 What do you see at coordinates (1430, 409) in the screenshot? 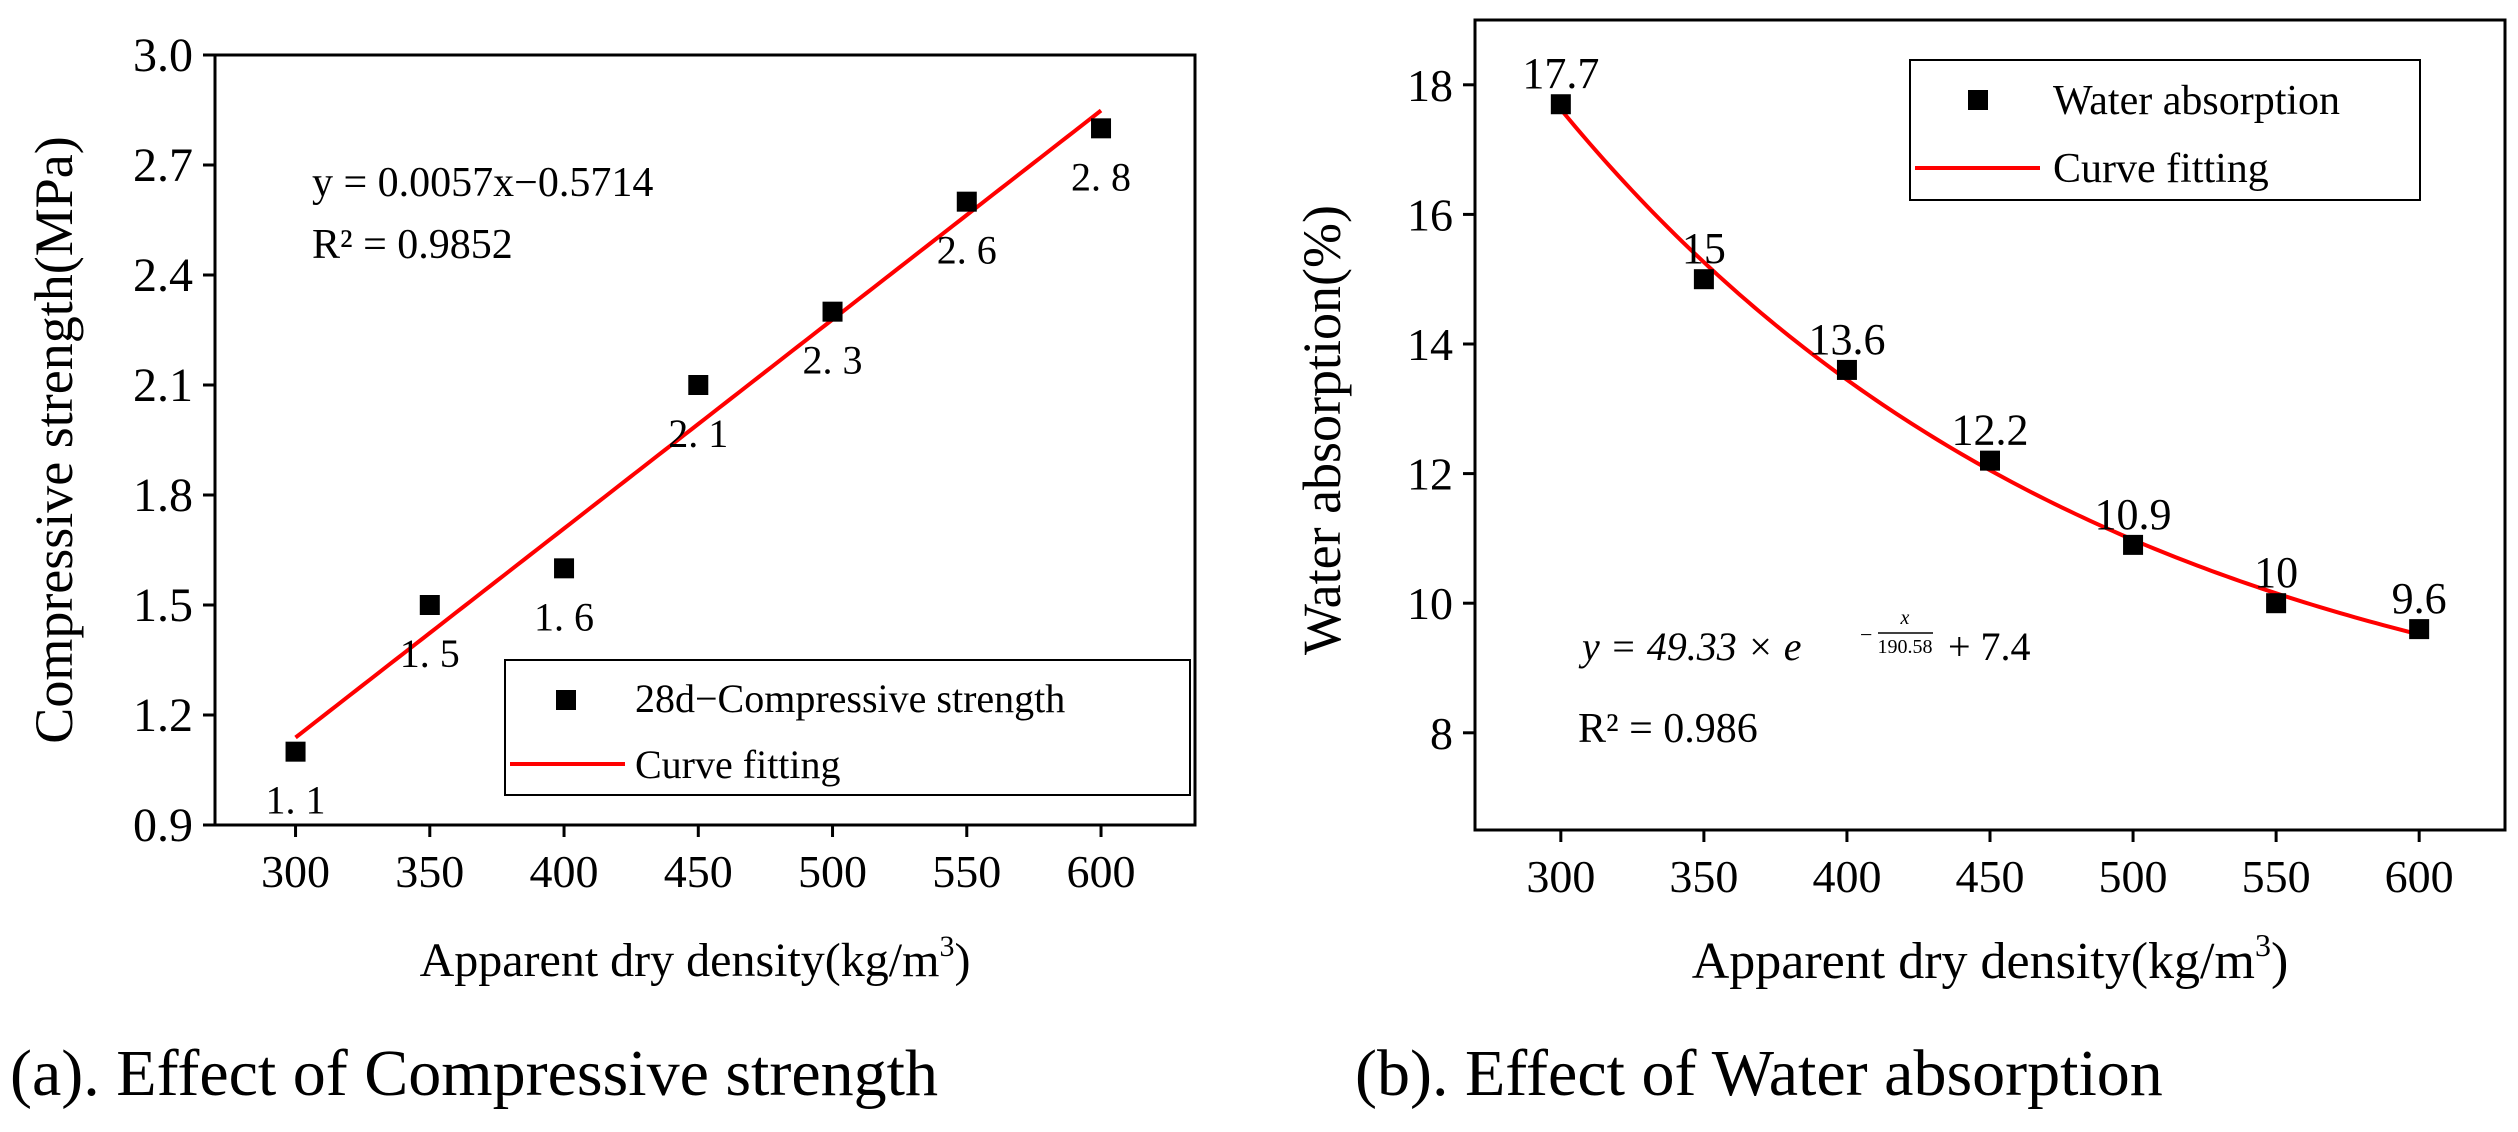
I see `y-tick-labels: 8 10 12 14 16 18` at bounding box center [1430, 409].